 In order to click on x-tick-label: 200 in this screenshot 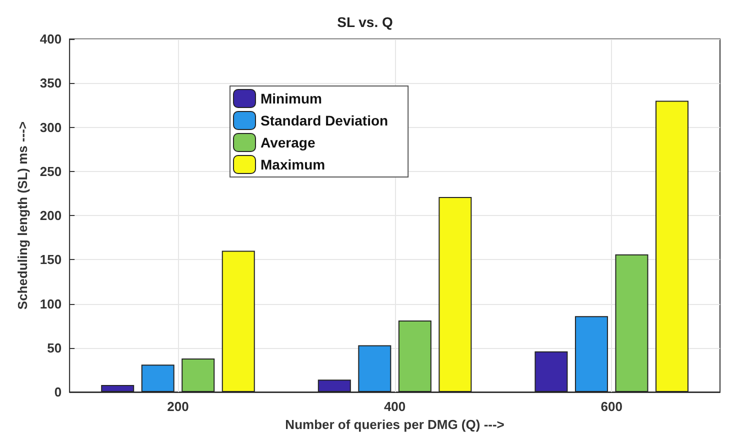, I will do `click(178, 406)`.